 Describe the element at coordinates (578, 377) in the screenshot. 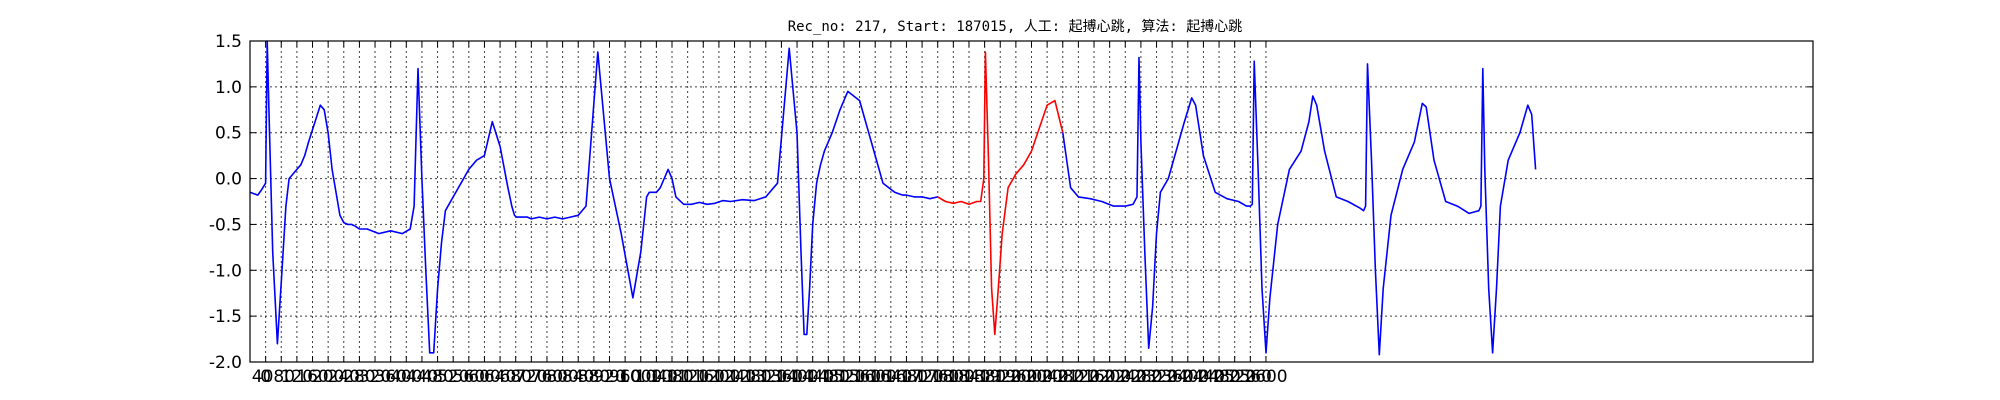

I see `x-tick-label: 840` at that location.